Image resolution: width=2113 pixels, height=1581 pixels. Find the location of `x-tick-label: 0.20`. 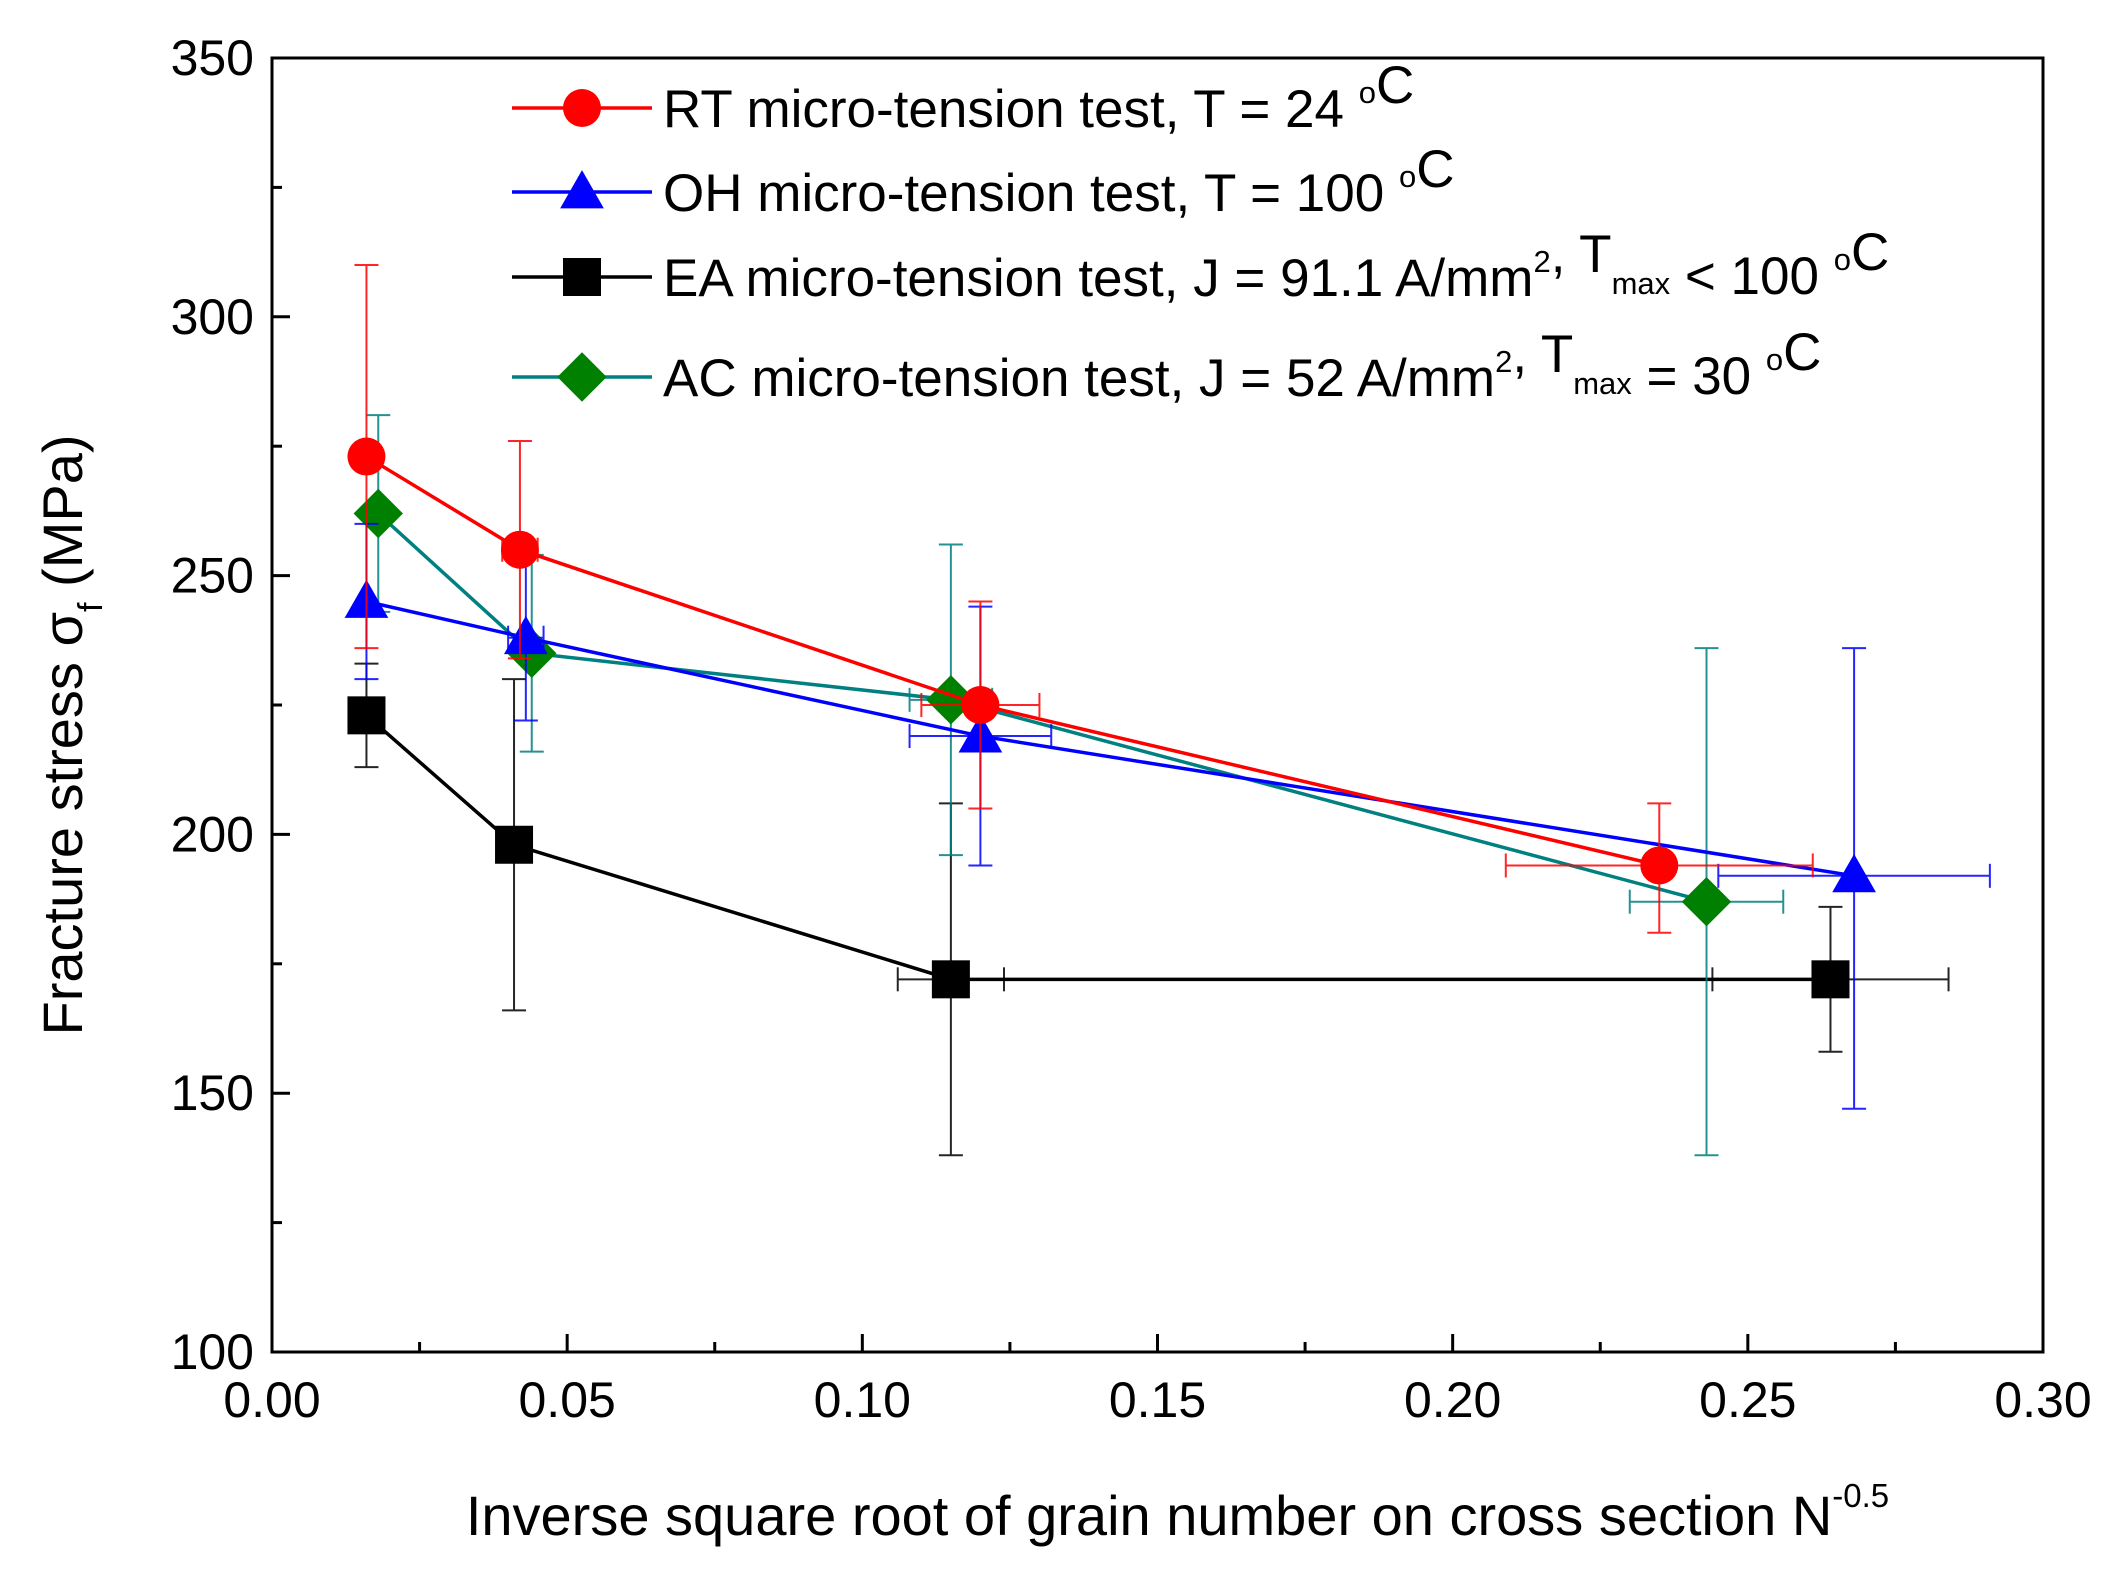

x-tick-label: 0.20 is located at coordinates (1452, 1400).